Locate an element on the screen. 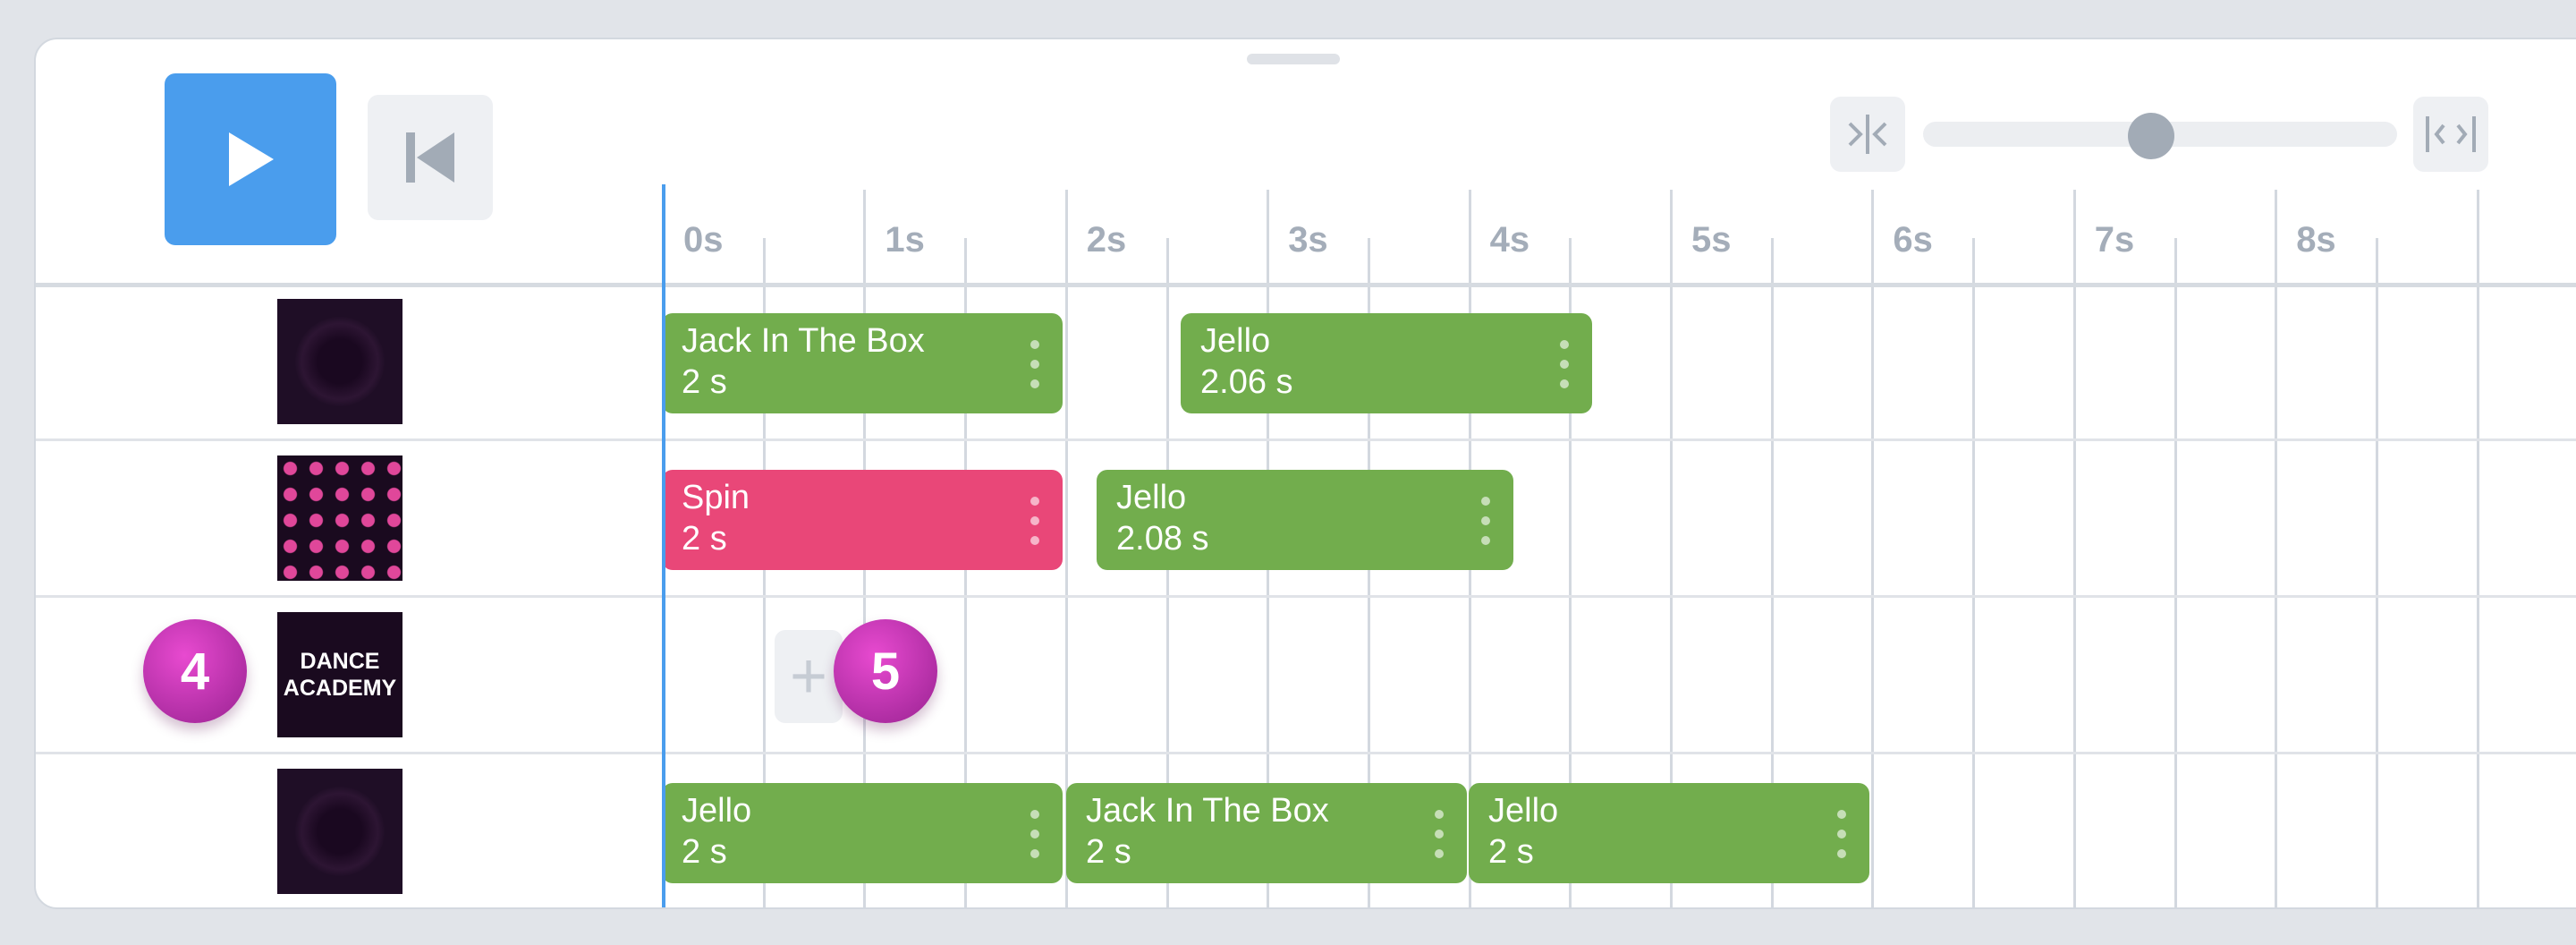 The image size is (2576, 945). ruler-label: 5s is located at coordinates (1711, 240).